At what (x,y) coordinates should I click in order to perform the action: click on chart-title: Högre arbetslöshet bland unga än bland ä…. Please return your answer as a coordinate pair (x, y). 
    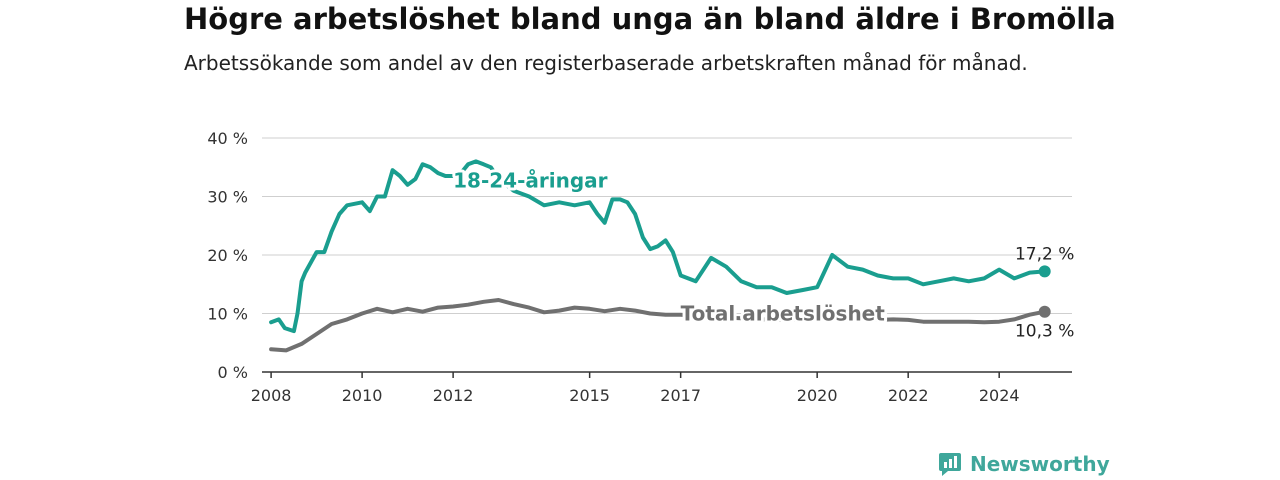
    Looking at the image, I should click on (650, 19).